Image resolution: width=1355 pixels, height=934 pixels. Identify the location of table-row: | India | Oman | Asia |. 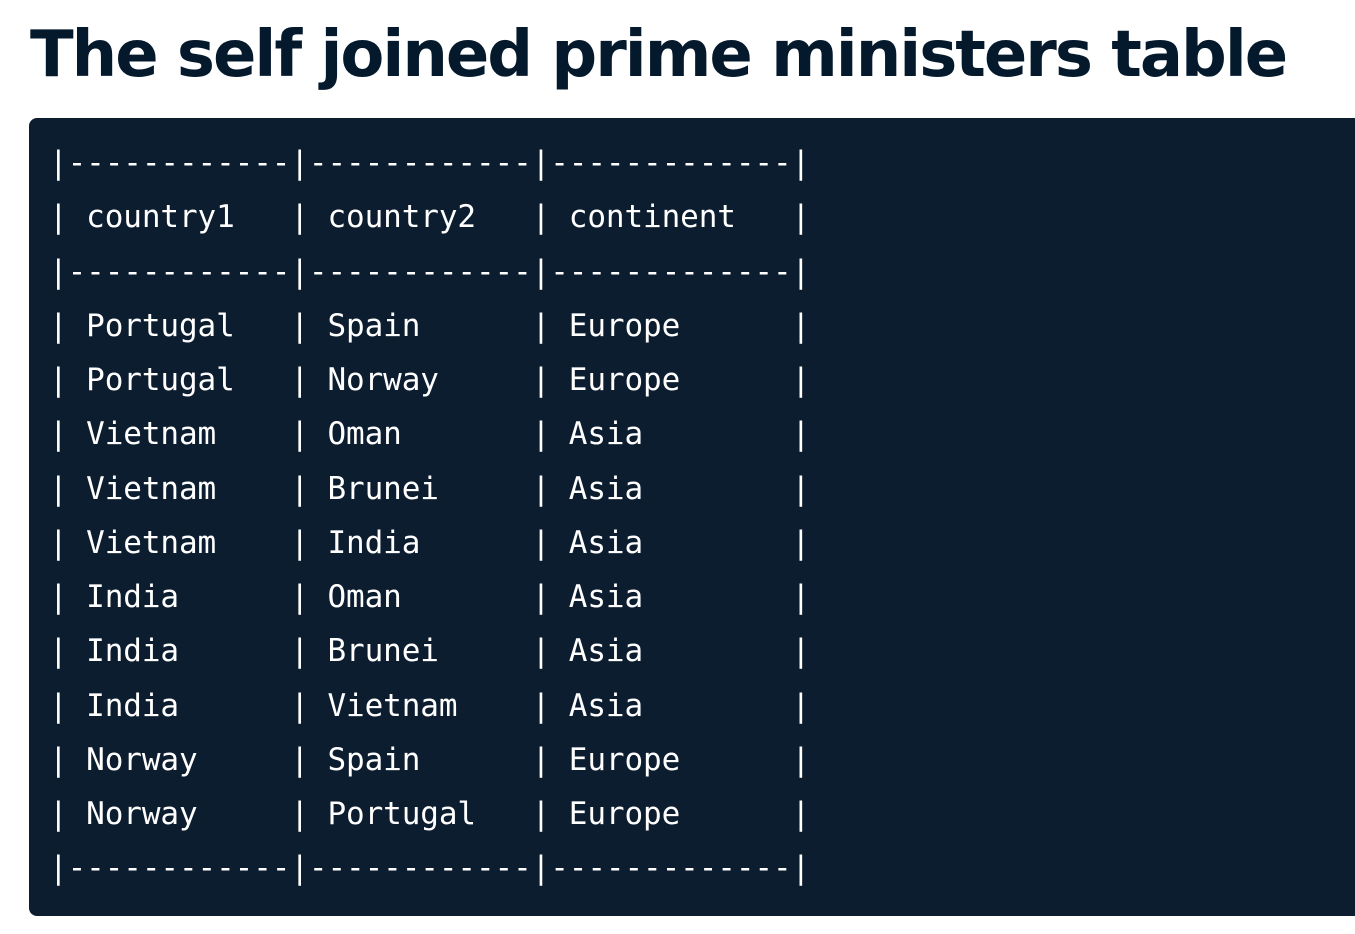
(430, 597).